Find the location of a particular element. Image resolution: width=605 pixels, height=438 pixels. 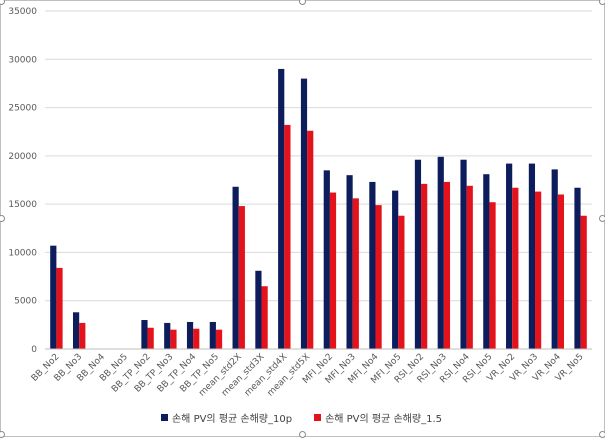

bar-series2-RSI_No4 is located at coordinates (469, 267).